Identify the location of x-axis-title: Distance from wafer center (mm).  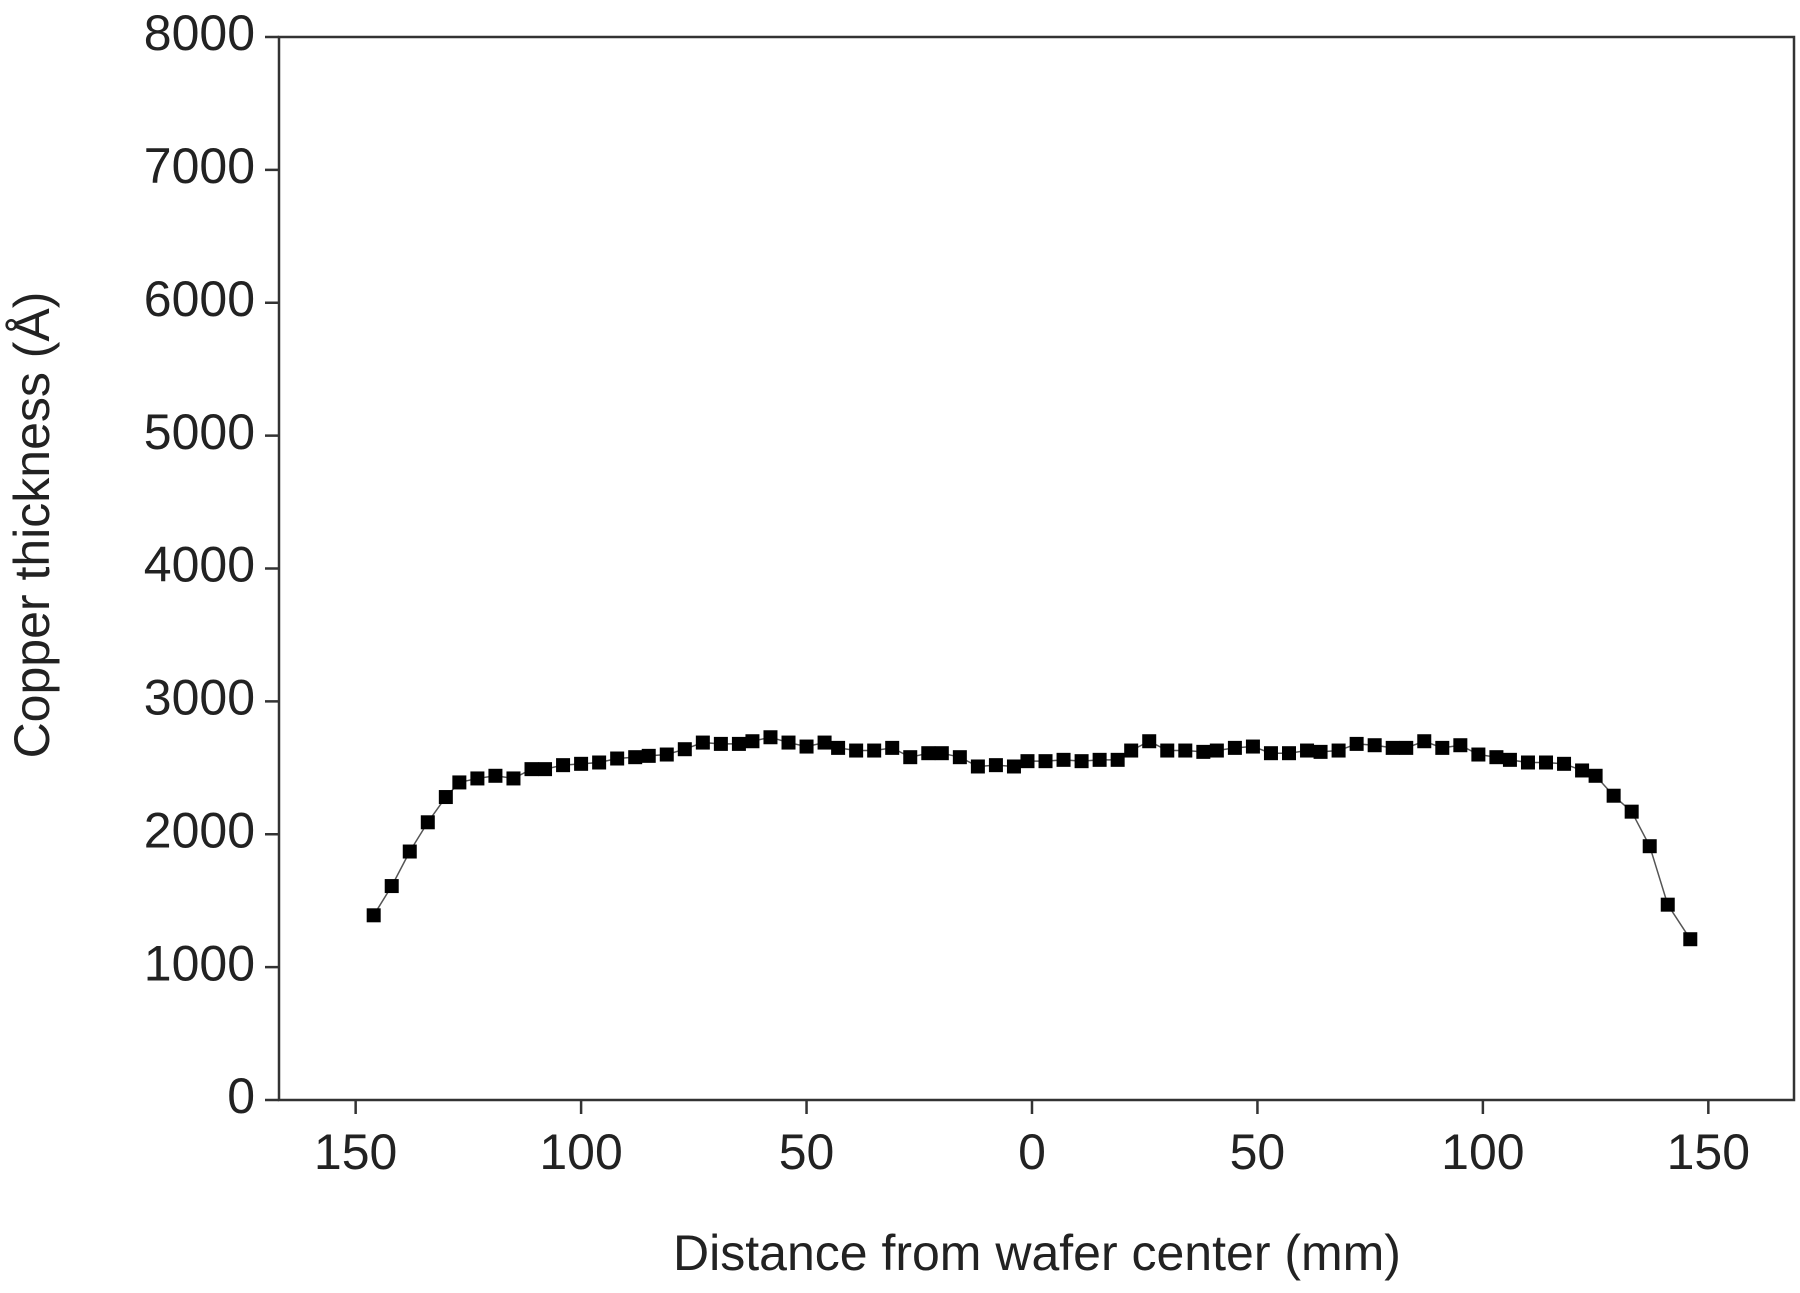
(1037, 1253).